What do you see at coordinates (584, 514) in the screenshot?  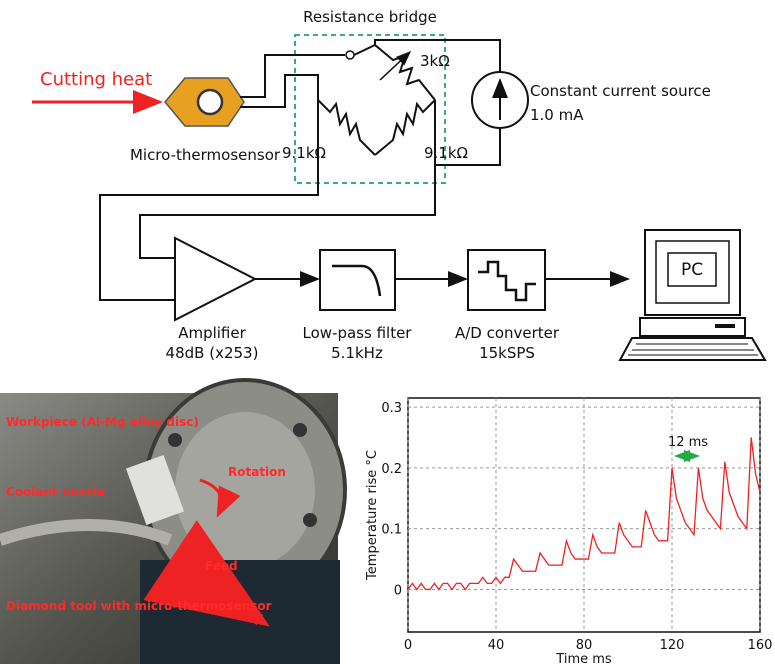 I see `data-line` at bounding box center [584, 514].